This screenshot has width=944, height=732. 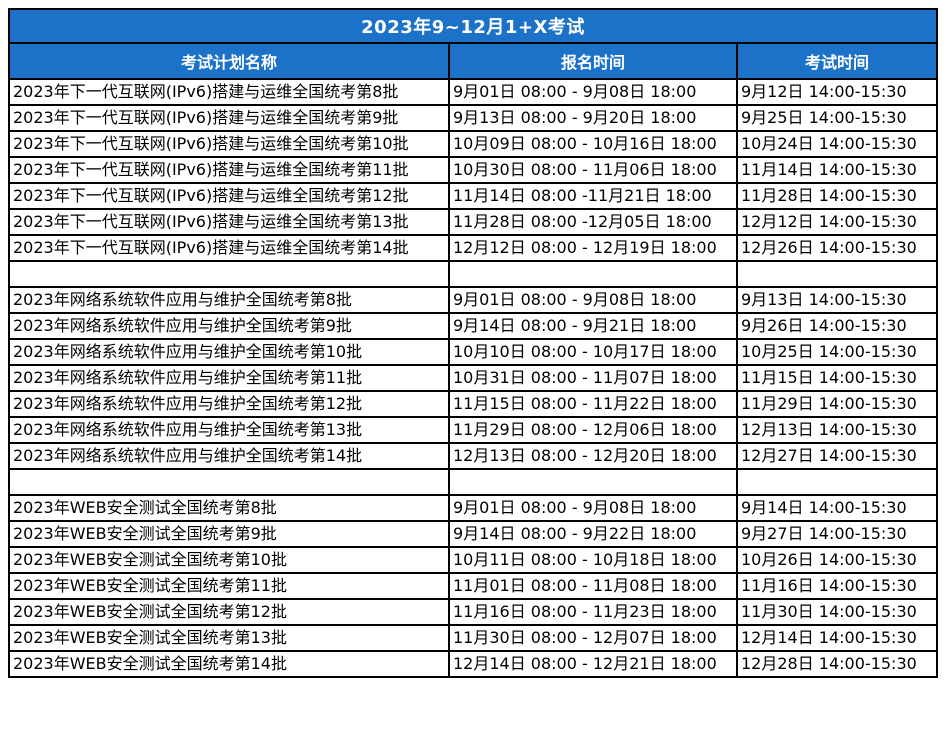 What do you see at coordinates (229, 300) in the screenshot?
I see `exam-plan-name-cell: 2023年网络系统软件应用与维护全国统考第8批` at bounding box center [229, 300].